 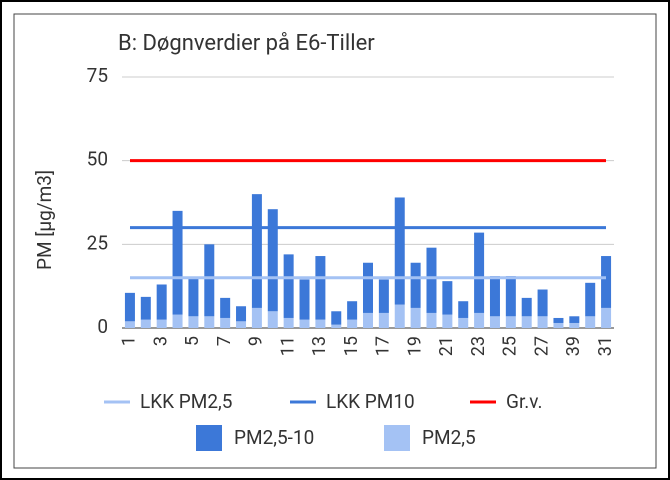 I want to click on x-tick-label: 13, so click(x=319, y=346).